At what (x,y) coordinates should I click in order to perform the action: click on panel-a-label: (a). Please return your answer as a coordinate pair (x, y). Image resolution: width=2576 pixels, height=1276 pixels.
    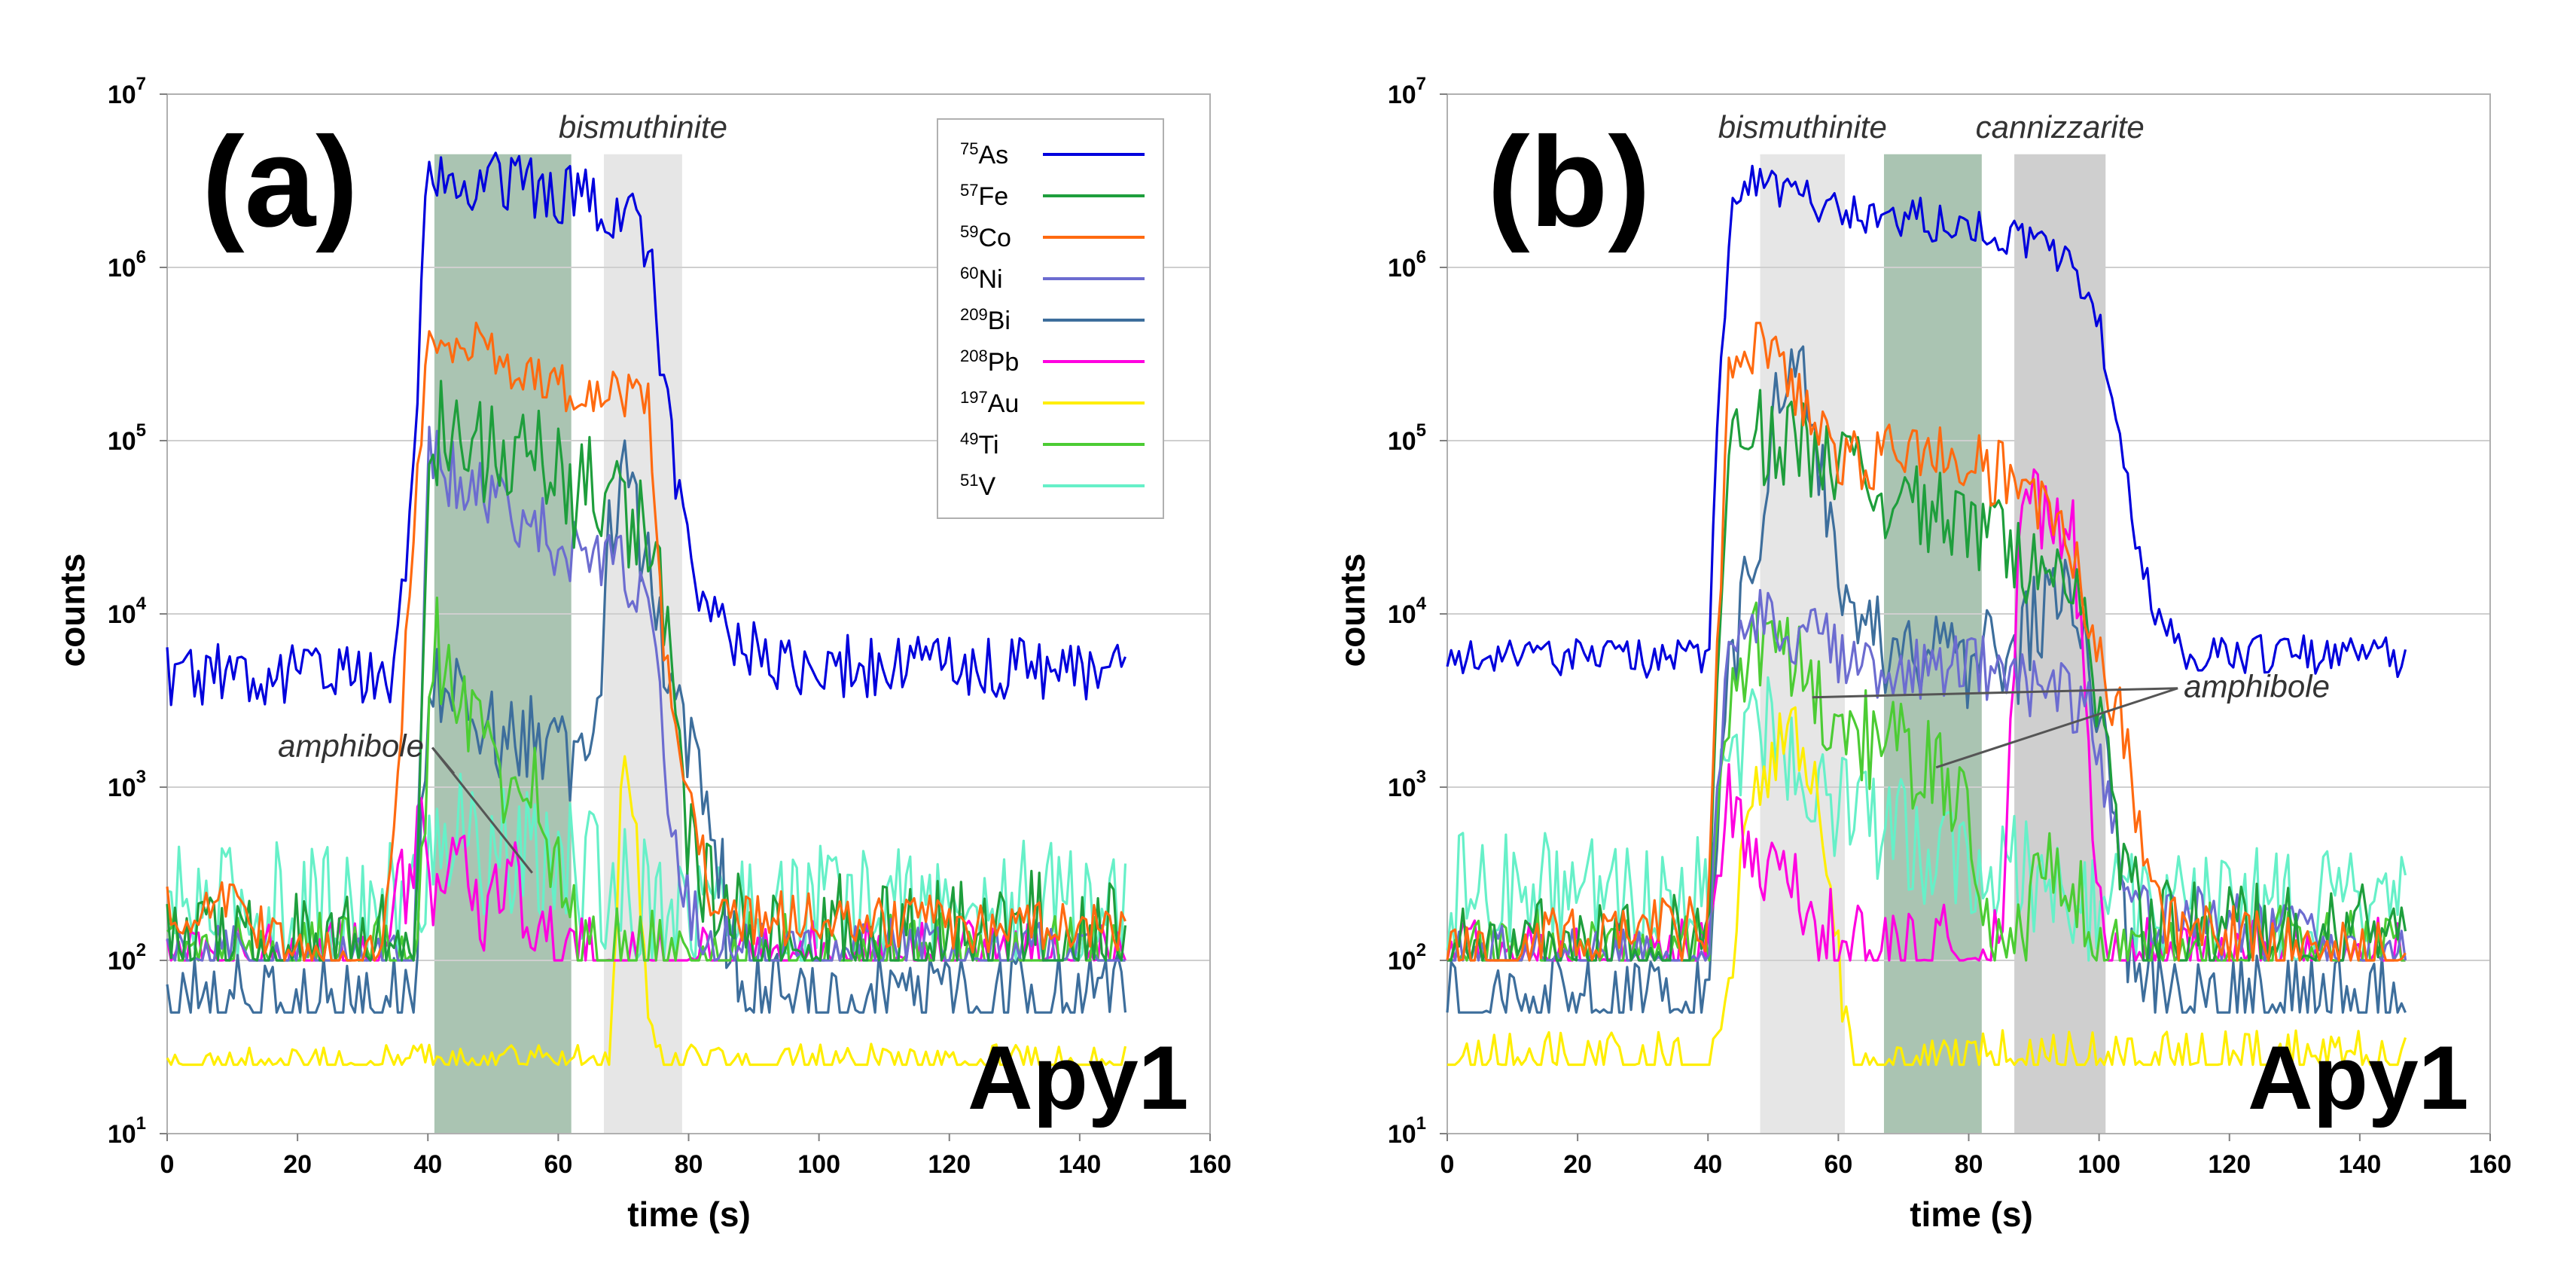
    Looking at the image, I should click on (280, 182).